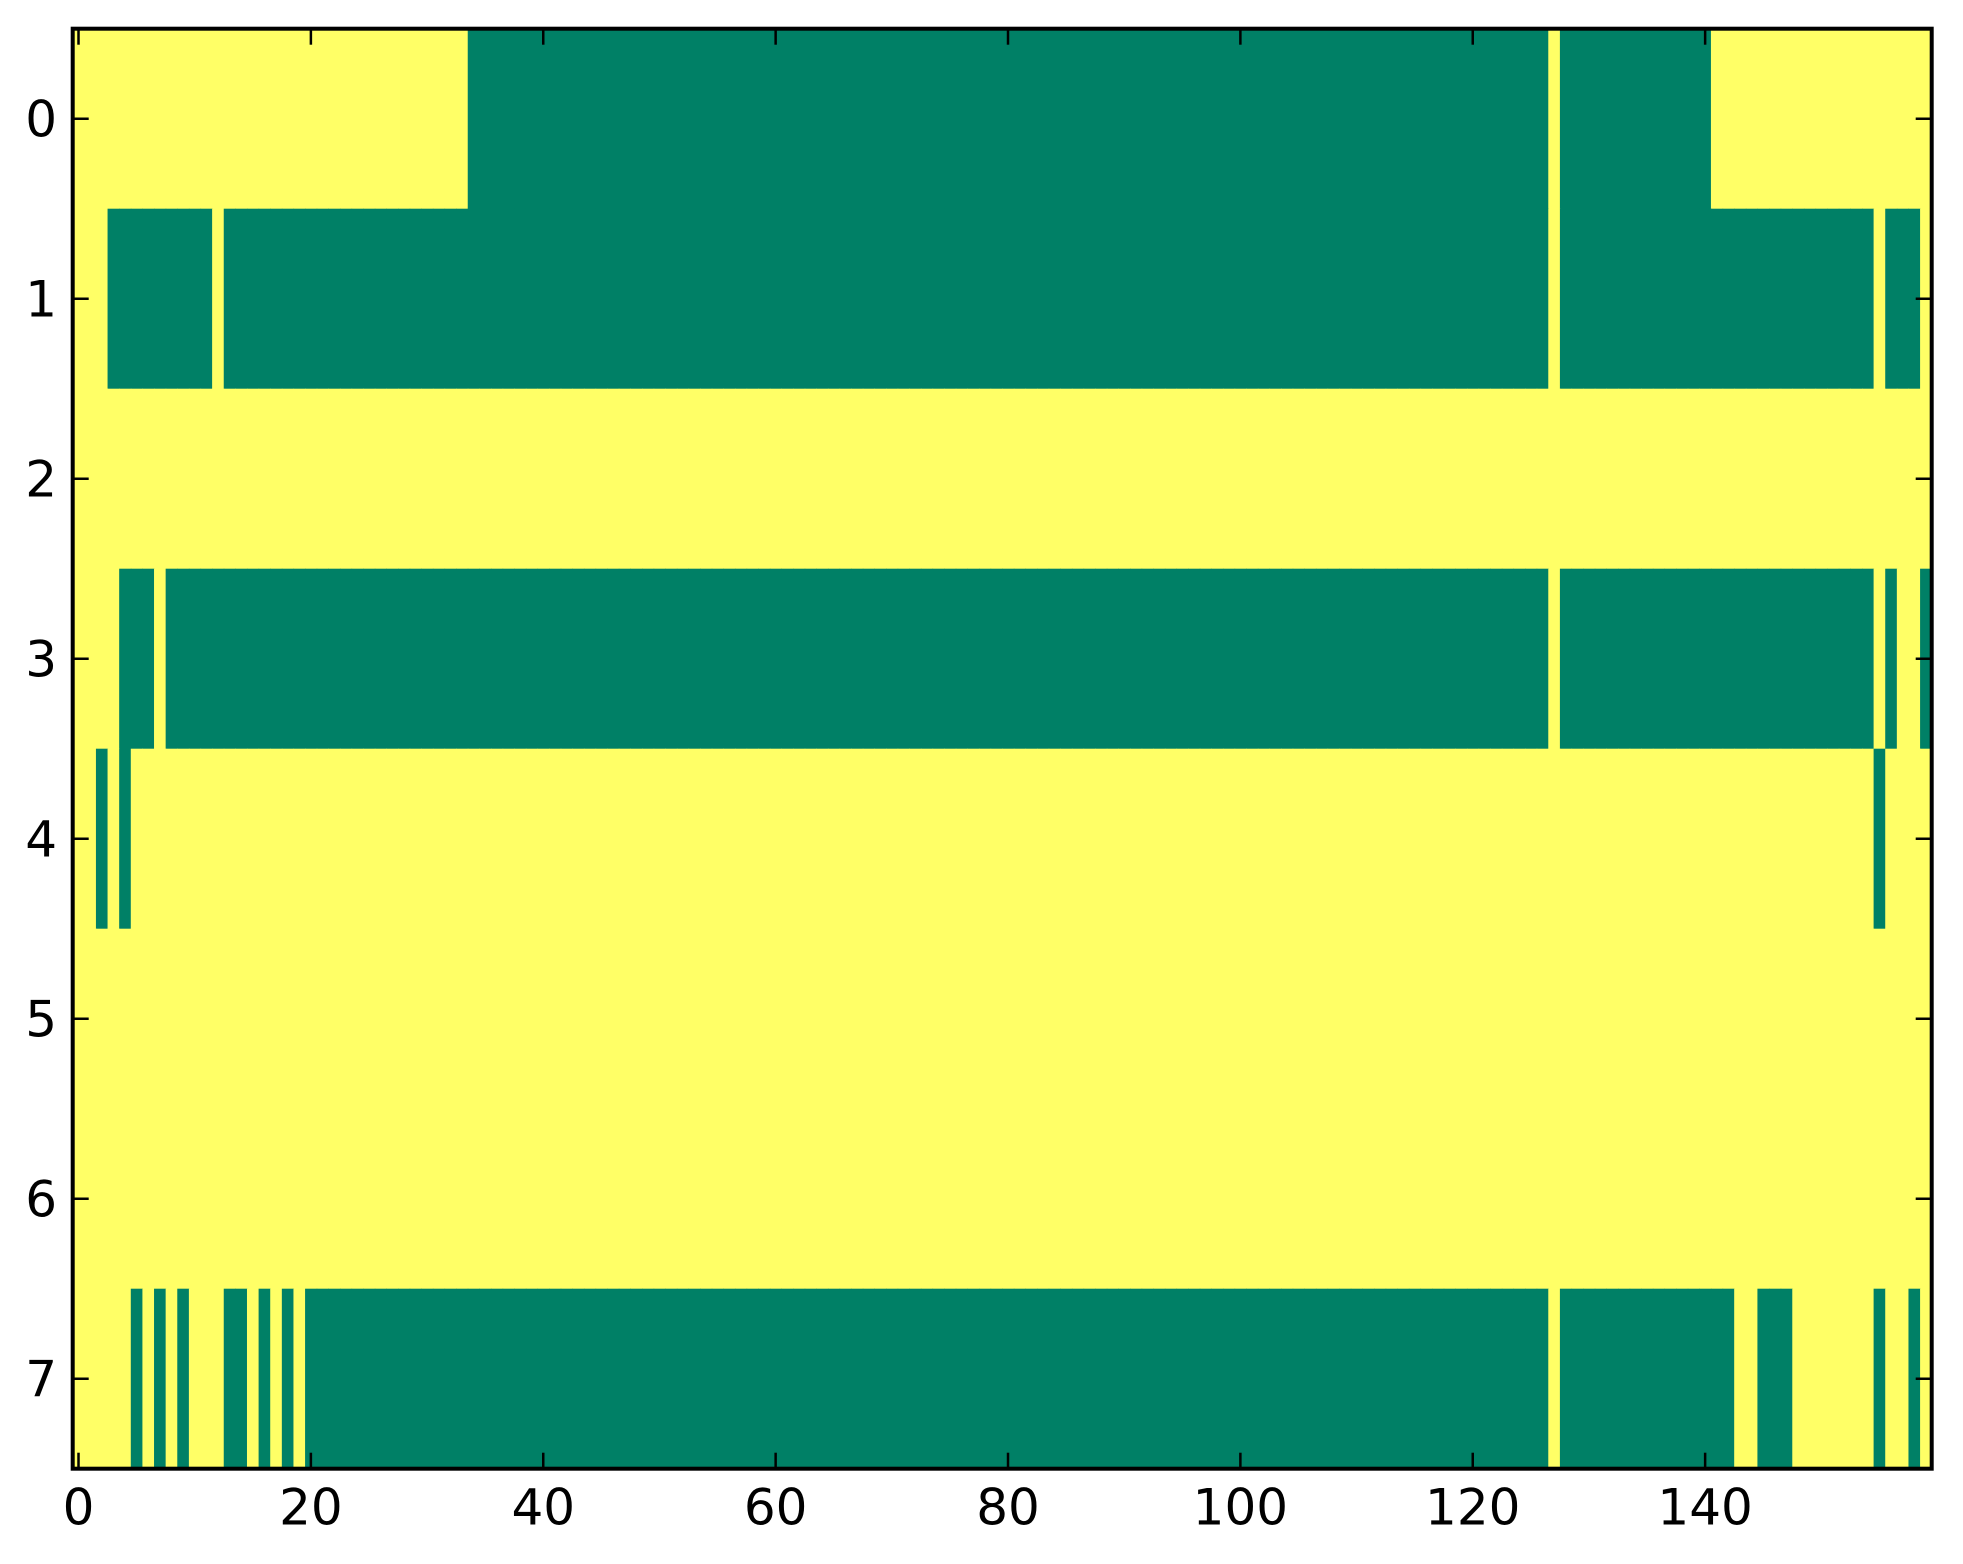  What do you see at coordinates (41, 840) in the screenshot?
I see `y-tick-label: 4` at bounding box center [41, 840].